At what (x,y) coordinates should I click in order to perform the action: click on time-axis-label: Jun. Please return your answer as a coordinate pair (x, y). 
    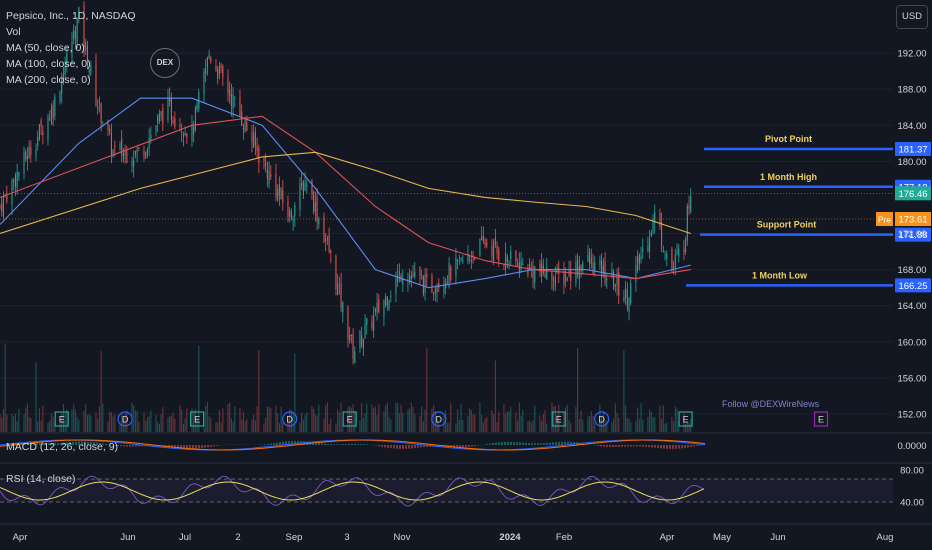
    Looking at the image, I should click on (777, 537).